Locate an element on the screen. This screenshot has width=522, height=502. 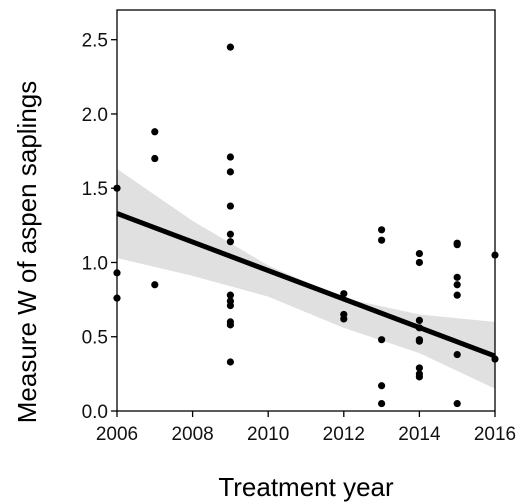
y-tick-label: 2.0 is located at coordinates (95, 115).